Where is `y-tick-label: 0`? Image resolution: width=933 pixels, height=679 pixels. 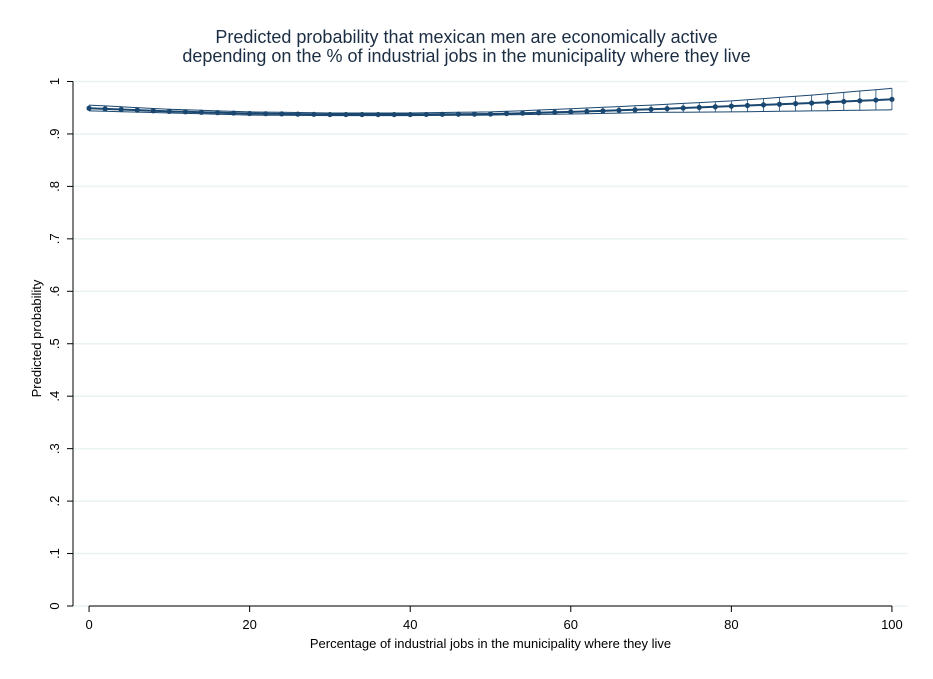
y-tick-label: 0 is located at coordinates (54, 605).